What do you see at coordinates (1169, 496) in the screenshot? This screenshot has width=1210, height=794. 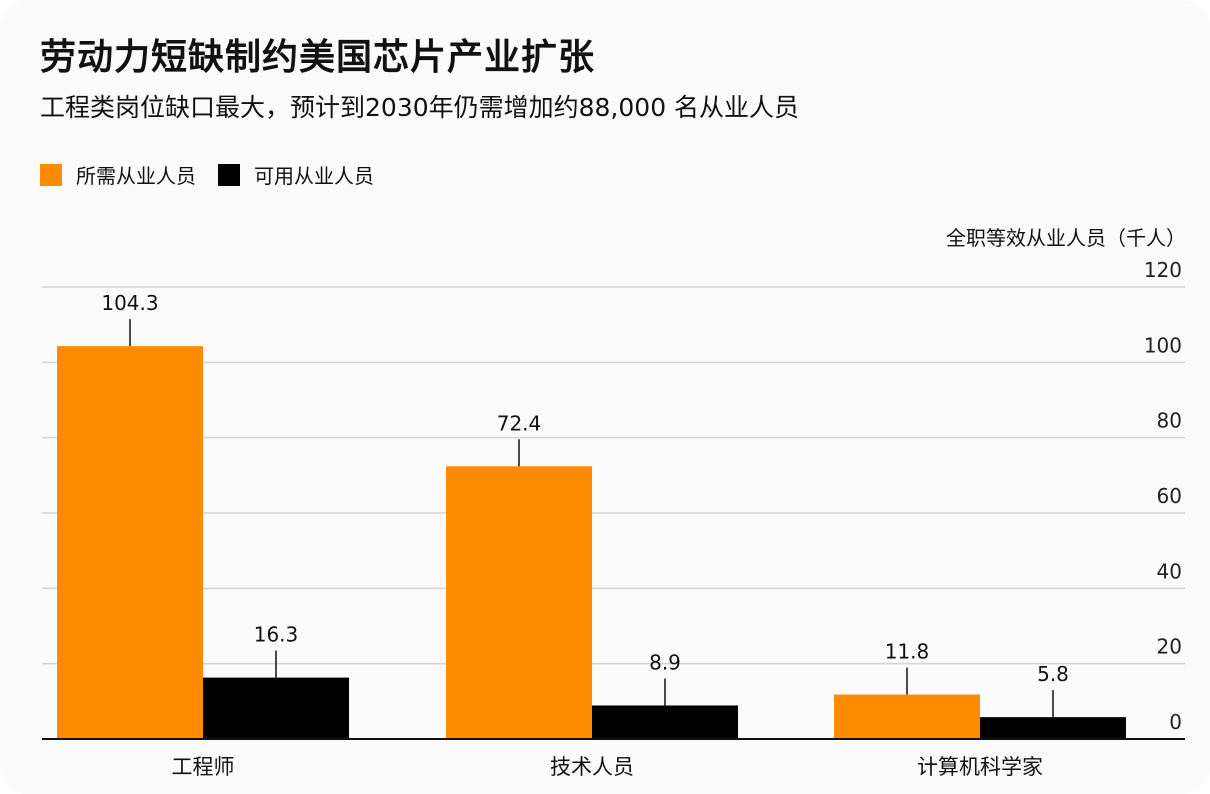 I see `y-tick-label-60: 60` at bounding box center [1169, 496].